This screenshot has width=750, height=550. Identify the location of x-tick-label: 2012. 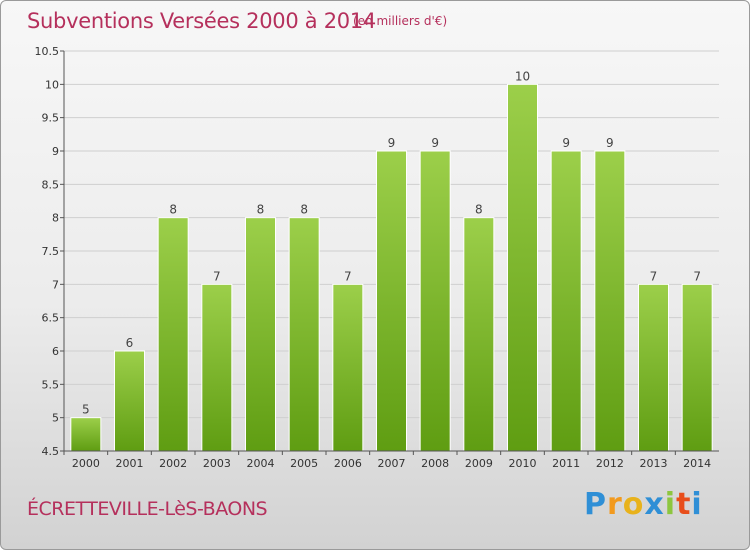
(610, 463).